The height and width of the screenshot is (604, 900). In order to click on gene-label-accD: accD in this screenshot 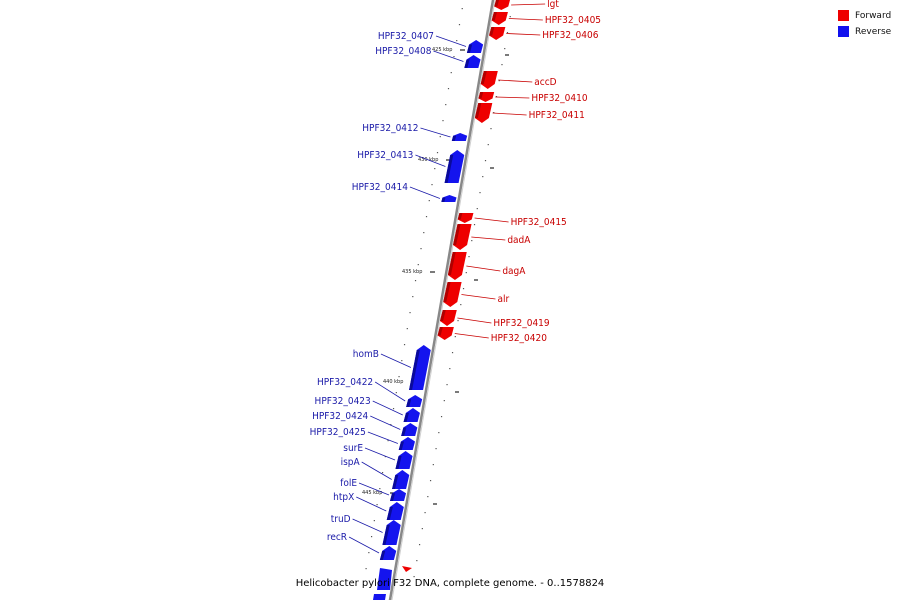, I will do `click(545, 82)`.